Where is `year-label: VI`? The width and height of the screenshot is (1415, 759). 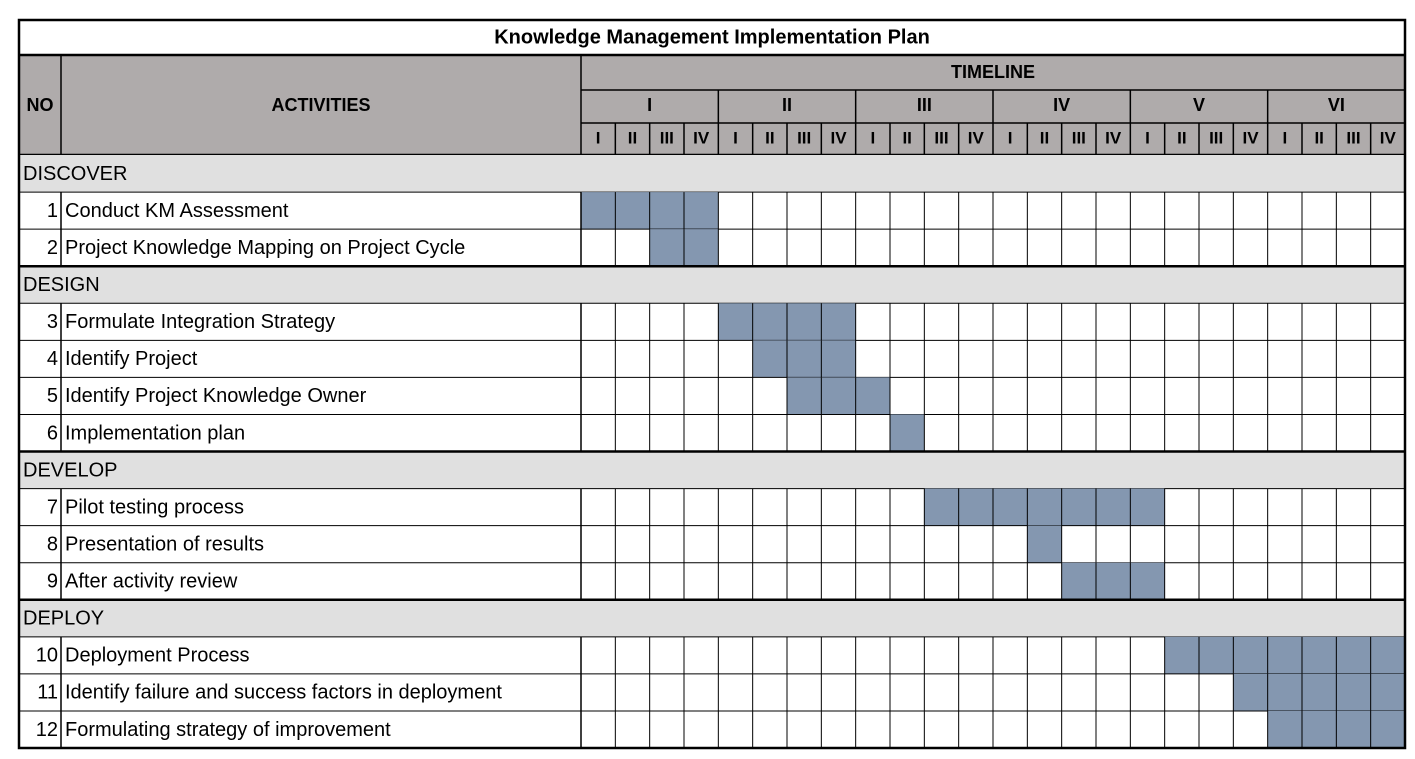
year-label: VI is located at coordinates (1336, 105).